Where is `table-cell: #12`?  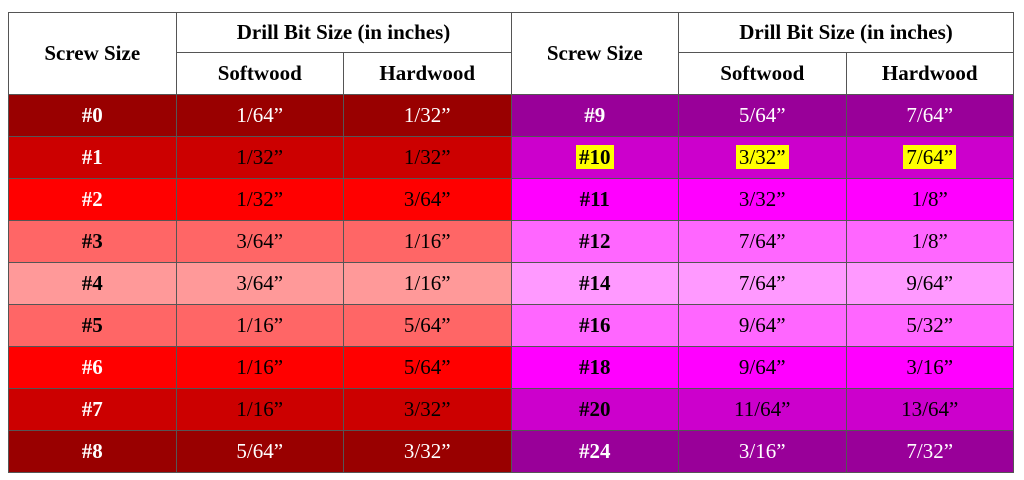 table-cell: #12 is located at coordinates (594, 241).